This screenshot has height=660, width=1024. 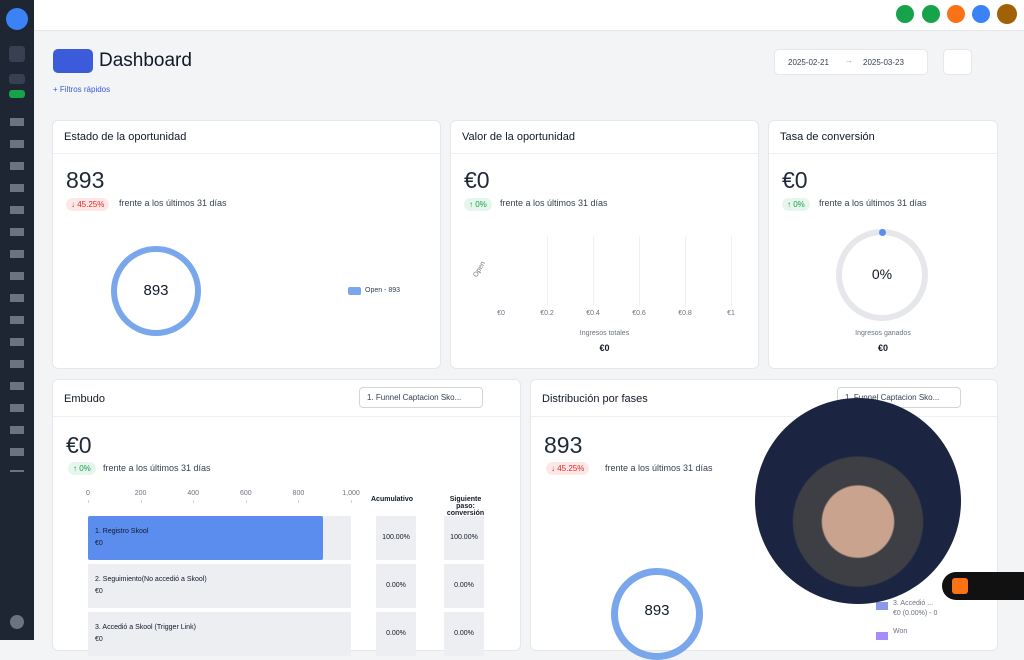 What do you see at coordinates (529, 15) in the screenshot?
I see `topbar` at bounding box center [529, 15].